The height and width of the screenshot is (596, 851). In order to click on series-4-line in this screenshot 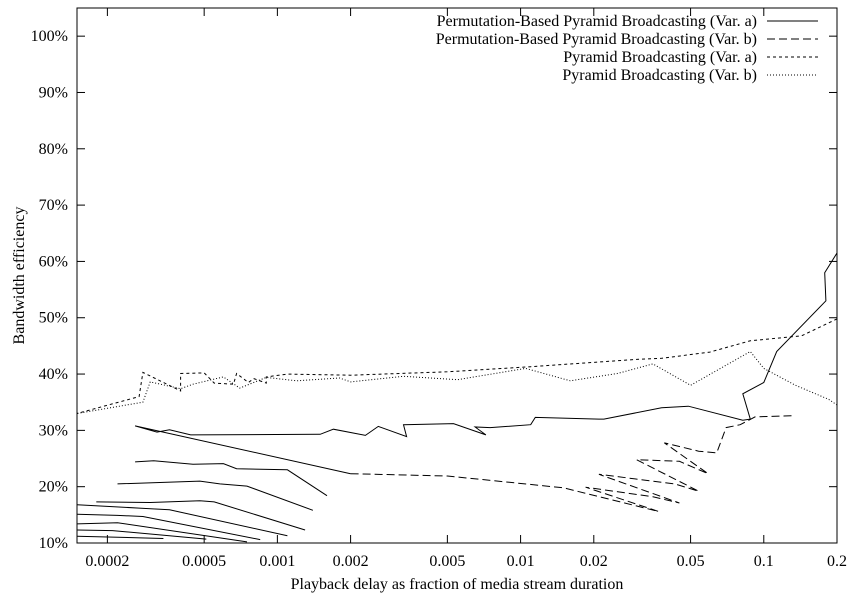, I will do `click(457, 382)`.